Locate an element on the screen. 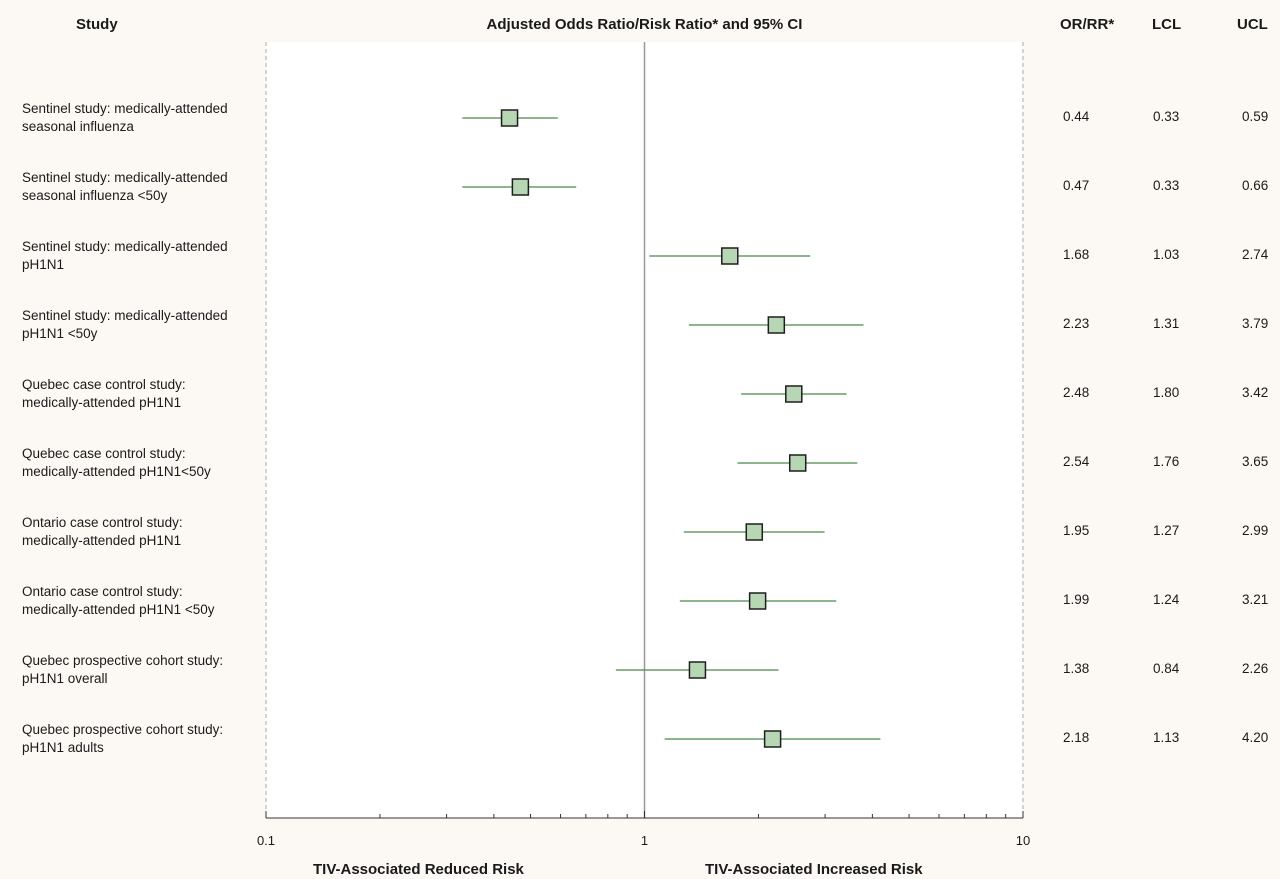 This screenshot has height=879, width=1280. or-value: 0.47 is located at coordinates (1076, 185).